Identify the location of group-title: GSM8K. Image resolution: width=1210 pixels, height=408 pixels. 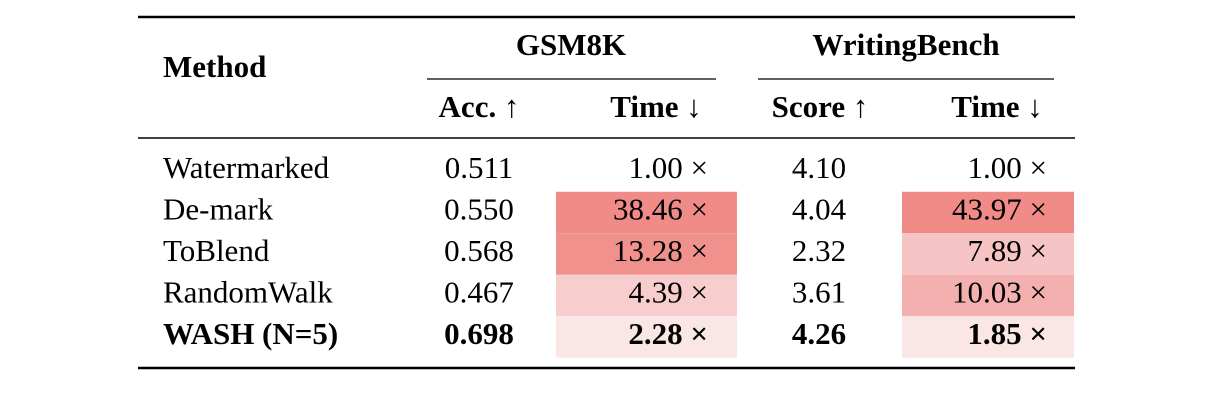
(571, 44).